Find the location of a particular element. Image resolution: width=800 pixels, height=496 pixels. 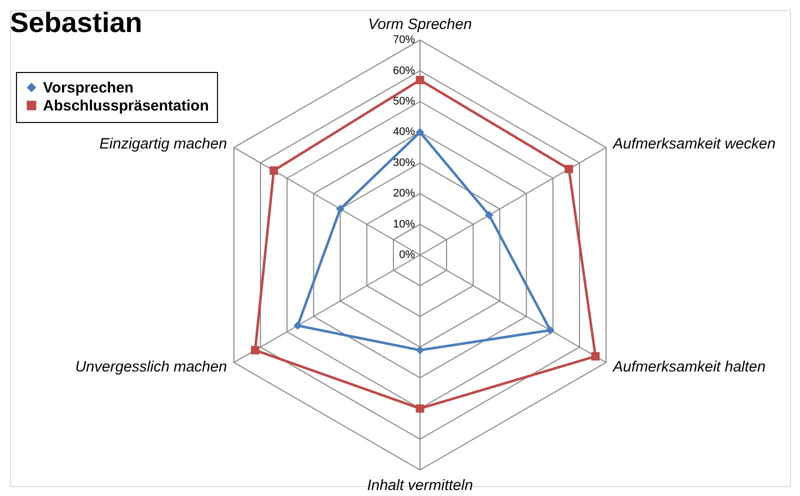

y-tick-label: 70% is located at coordinates (404, 40).